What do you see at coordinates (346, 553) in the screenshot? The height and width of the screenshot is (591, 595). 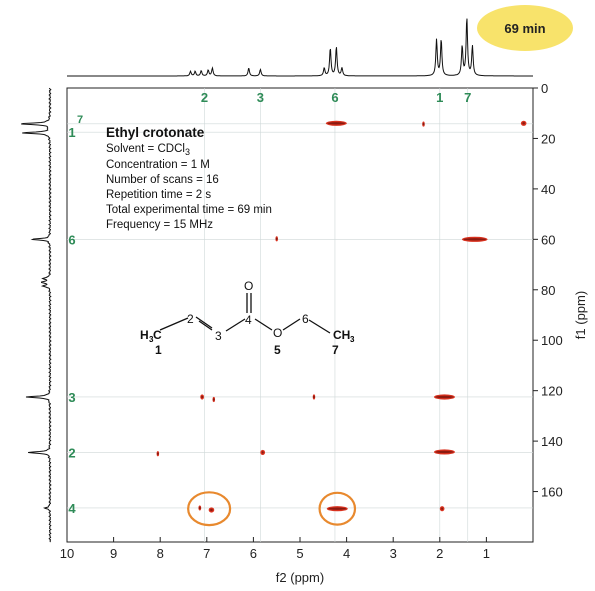 I see `x-tick-label: 4` at bounding box center [346, 553].